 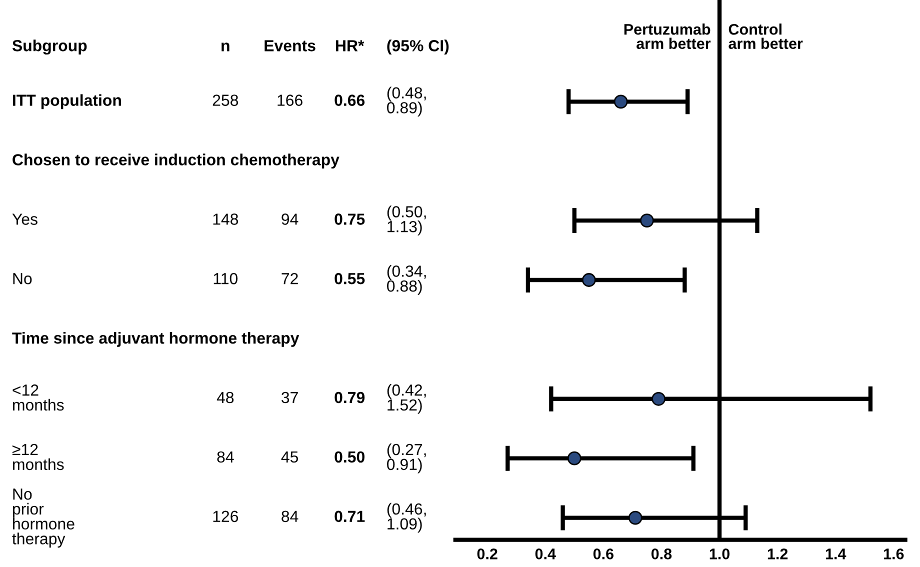 I want to click on text: Control arm better, so click(x=765, y=37).